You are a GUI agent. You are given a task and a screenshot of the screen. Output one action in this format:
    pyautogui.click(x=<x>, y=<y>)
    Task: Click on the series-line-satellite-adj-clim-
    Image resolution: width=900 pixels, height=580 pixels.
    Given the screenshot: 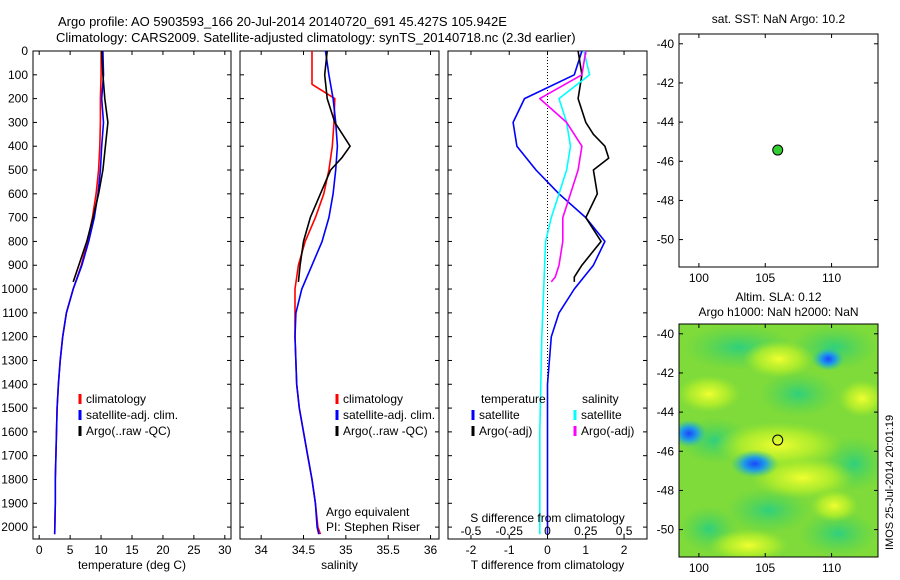 What is the action you would take?
    pyautogui.click(x=316, y=292)
    